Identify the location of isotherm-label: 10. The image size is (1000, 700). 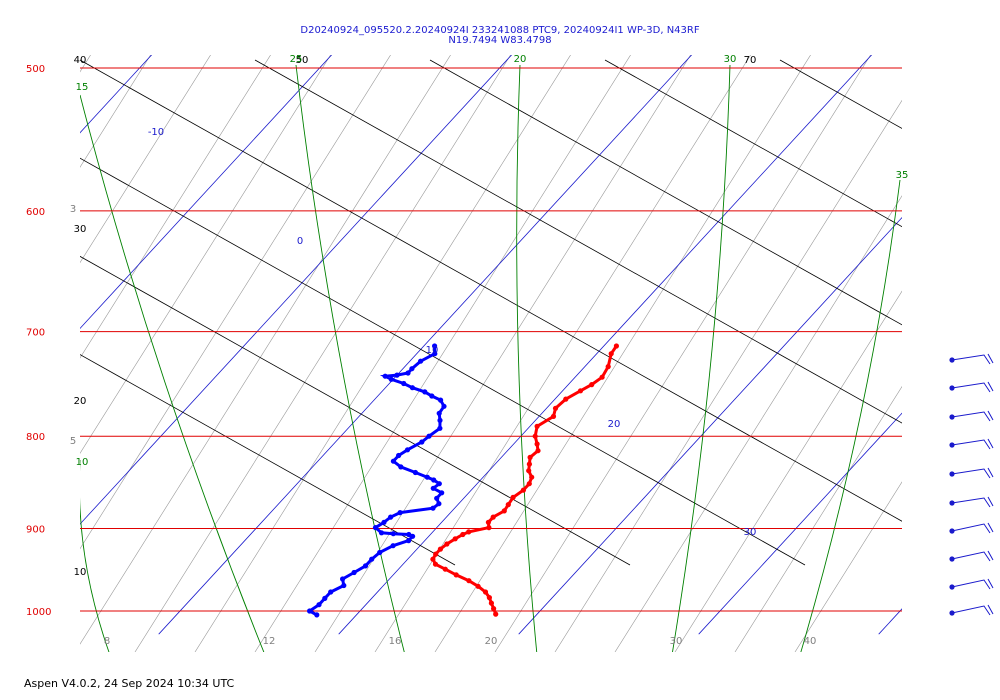
(432, 350).